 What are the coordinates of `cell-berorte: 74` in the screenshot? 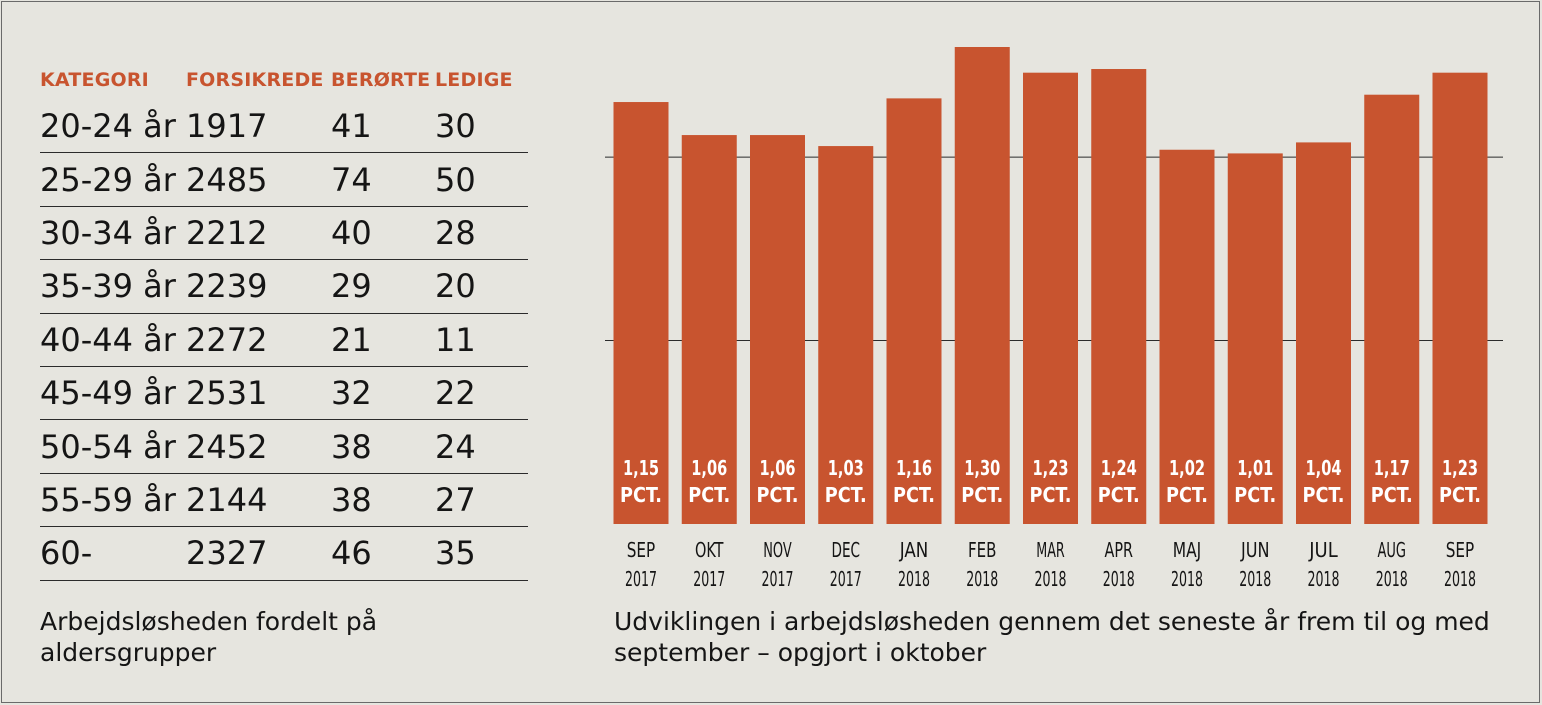 It's located at (351, 179).